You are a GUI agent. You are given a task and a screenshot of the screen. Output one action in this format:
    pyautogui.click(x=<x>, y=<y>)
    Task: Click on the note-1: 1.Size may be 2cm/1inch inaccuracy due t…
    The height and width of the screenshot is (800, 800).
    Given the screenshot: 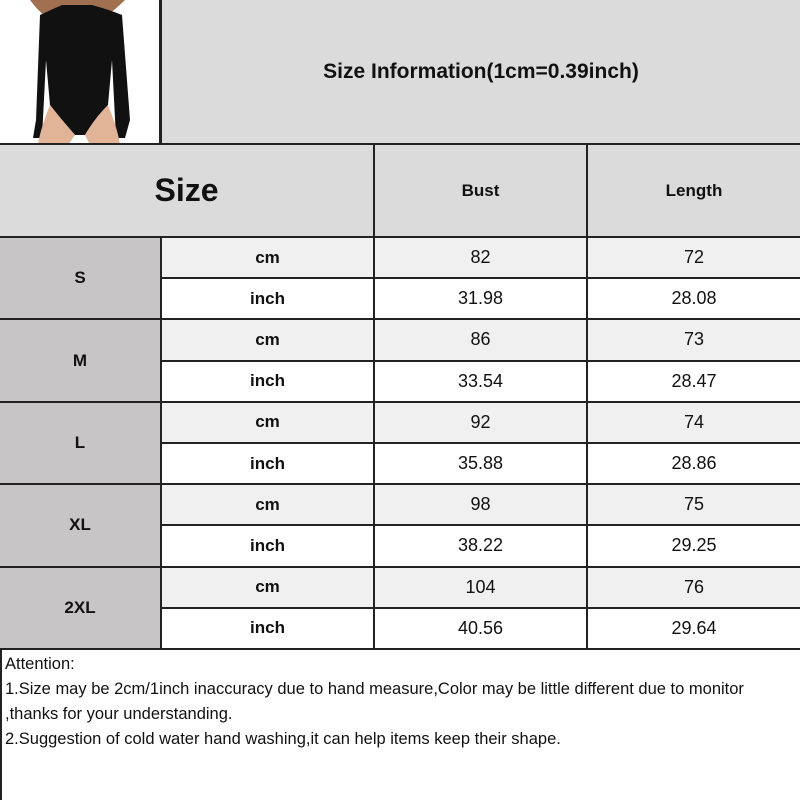 What is the action you would take?
    pyautogui.click(x=374, y=701)
    